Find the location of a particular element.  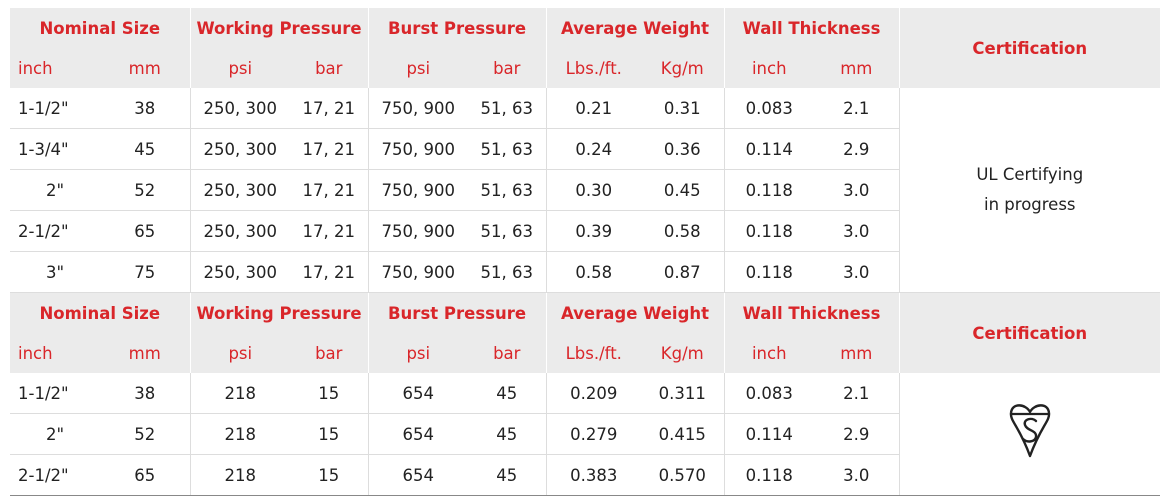

unit-cell: Lbs./ft. is located at coordinates (594, 68).